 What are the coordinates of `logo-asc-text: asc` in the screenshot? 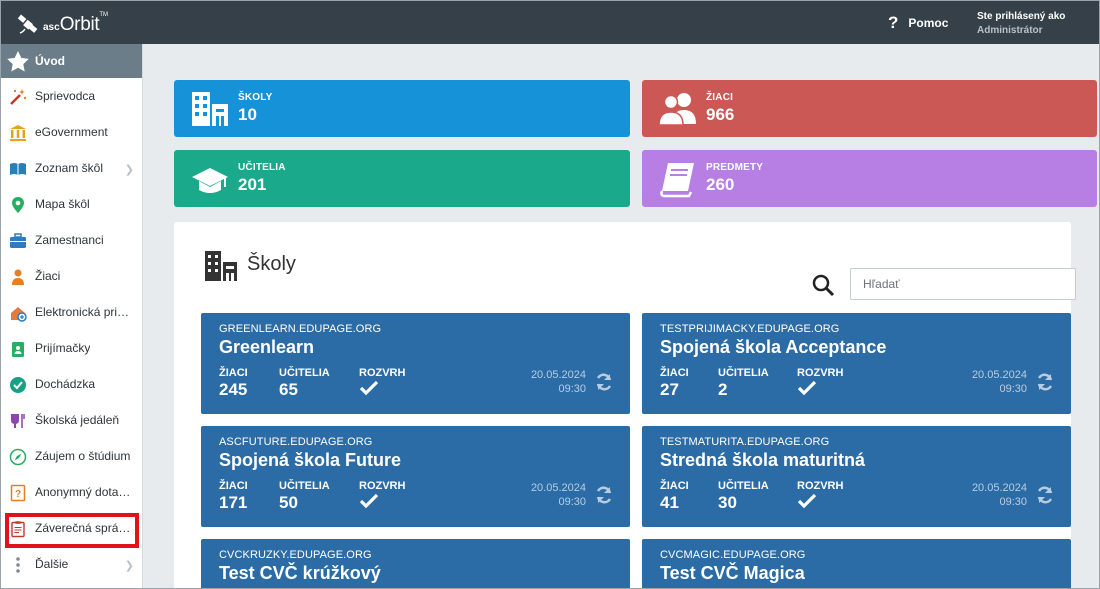 It's located at (51, 27).